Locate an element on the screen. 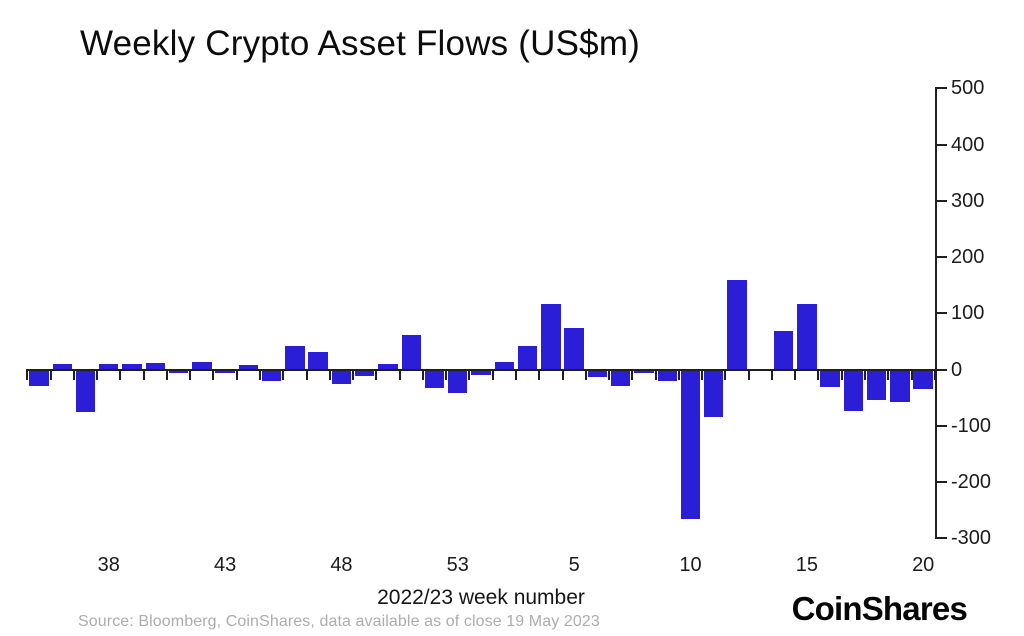 The image size is (1024, 636). chart-title: Weekly Crypto Asset Flows (US$m) is located at coordinates (360, 43).